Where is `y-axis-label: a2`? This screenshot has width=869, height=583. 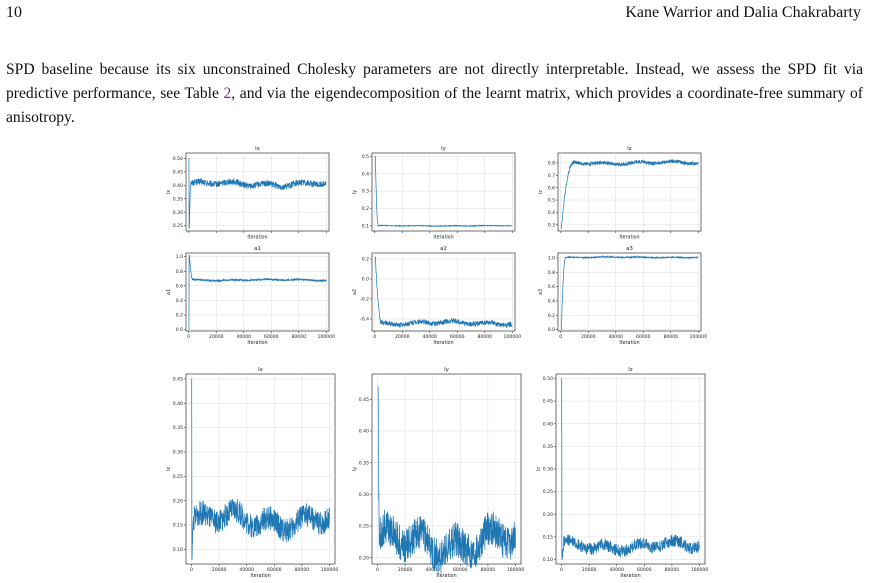 y-axis-label: a2 is located at coordinates (355, 292).